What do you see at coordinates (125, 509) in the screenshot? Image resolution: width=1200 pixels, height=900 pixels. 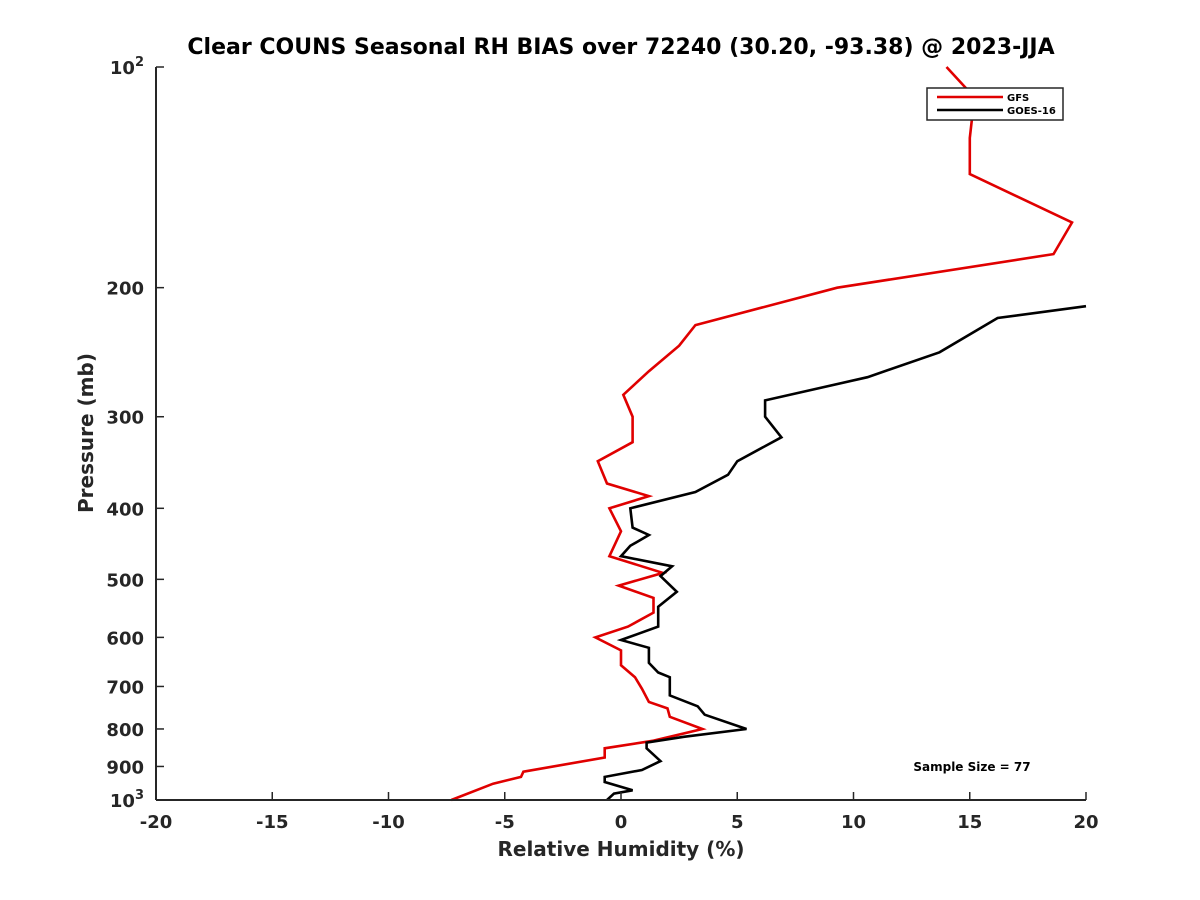 I see `y-tick-label: 400` at bounding box center [125, 509].